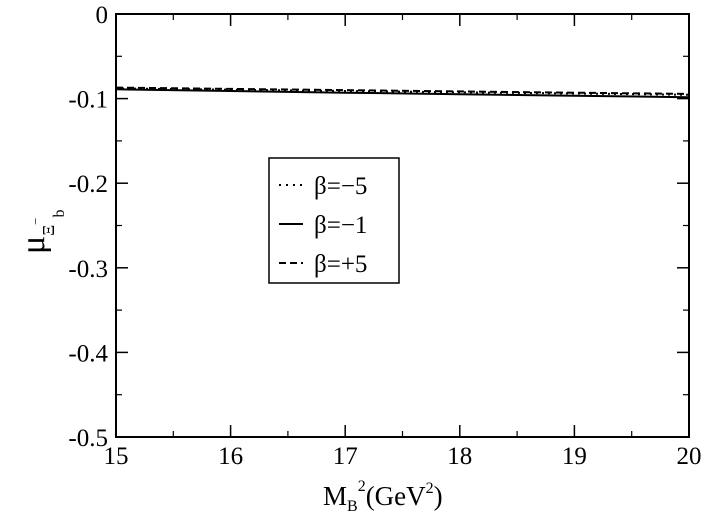 This screenshot has width=708, height=520. Describe the element at coordinates (459, 456) in the screenshot. I see `x-tick-label: 18` at that location.